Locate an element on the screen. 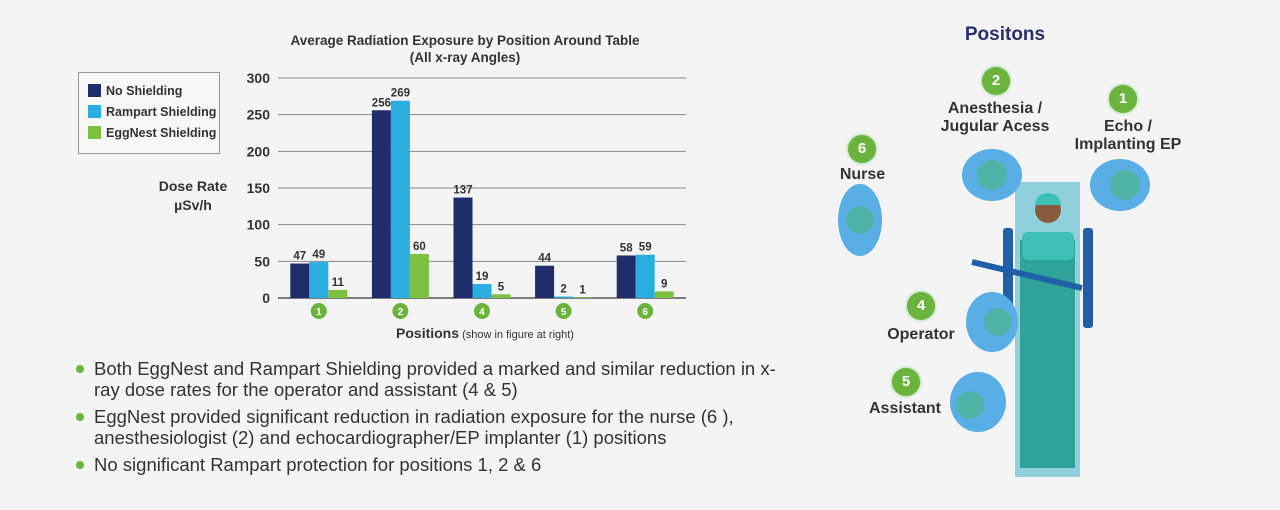 The width and height of the screenshot is (1280, 510). y-tick-label: 250 is located at coordinates (259, 115).